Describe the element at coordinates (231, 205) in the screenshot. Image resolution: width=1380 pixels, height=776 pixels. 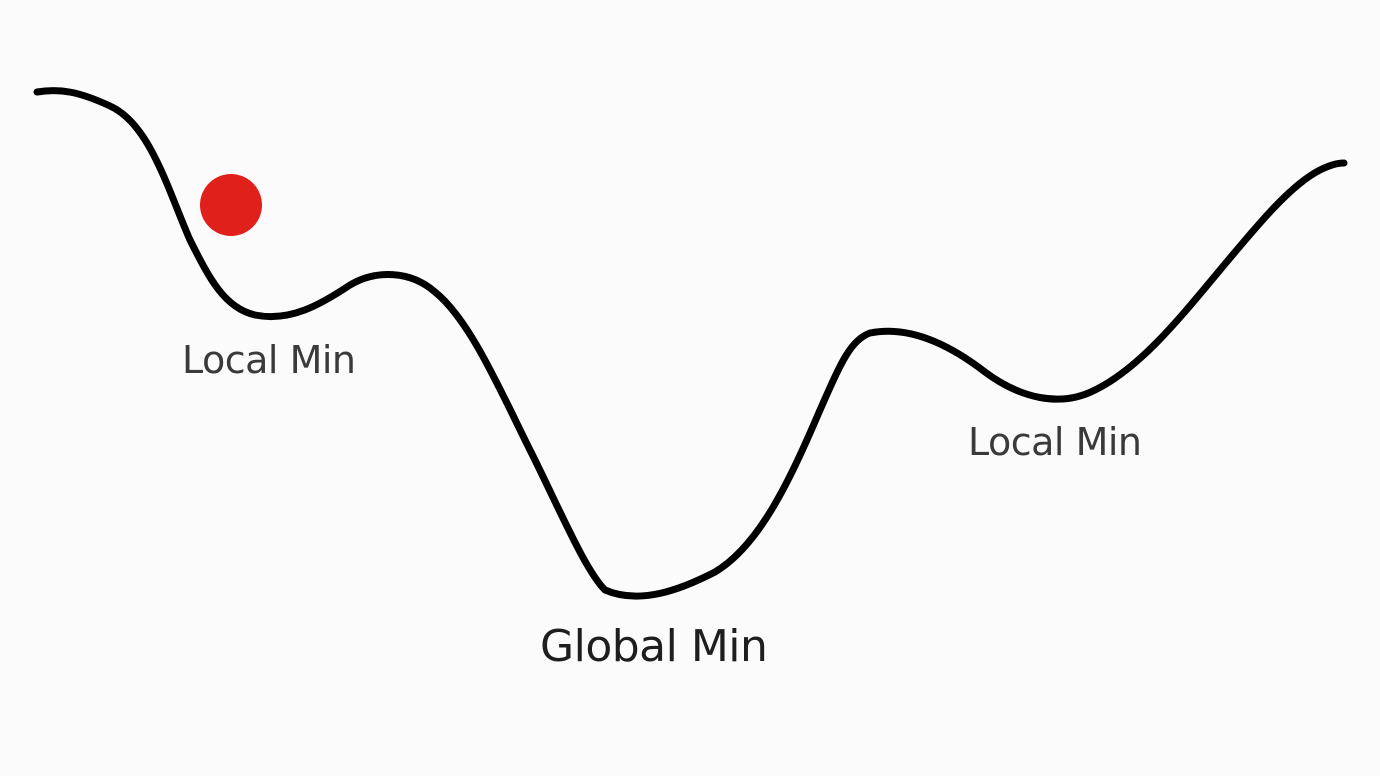
I see `ball-marker` at that location.